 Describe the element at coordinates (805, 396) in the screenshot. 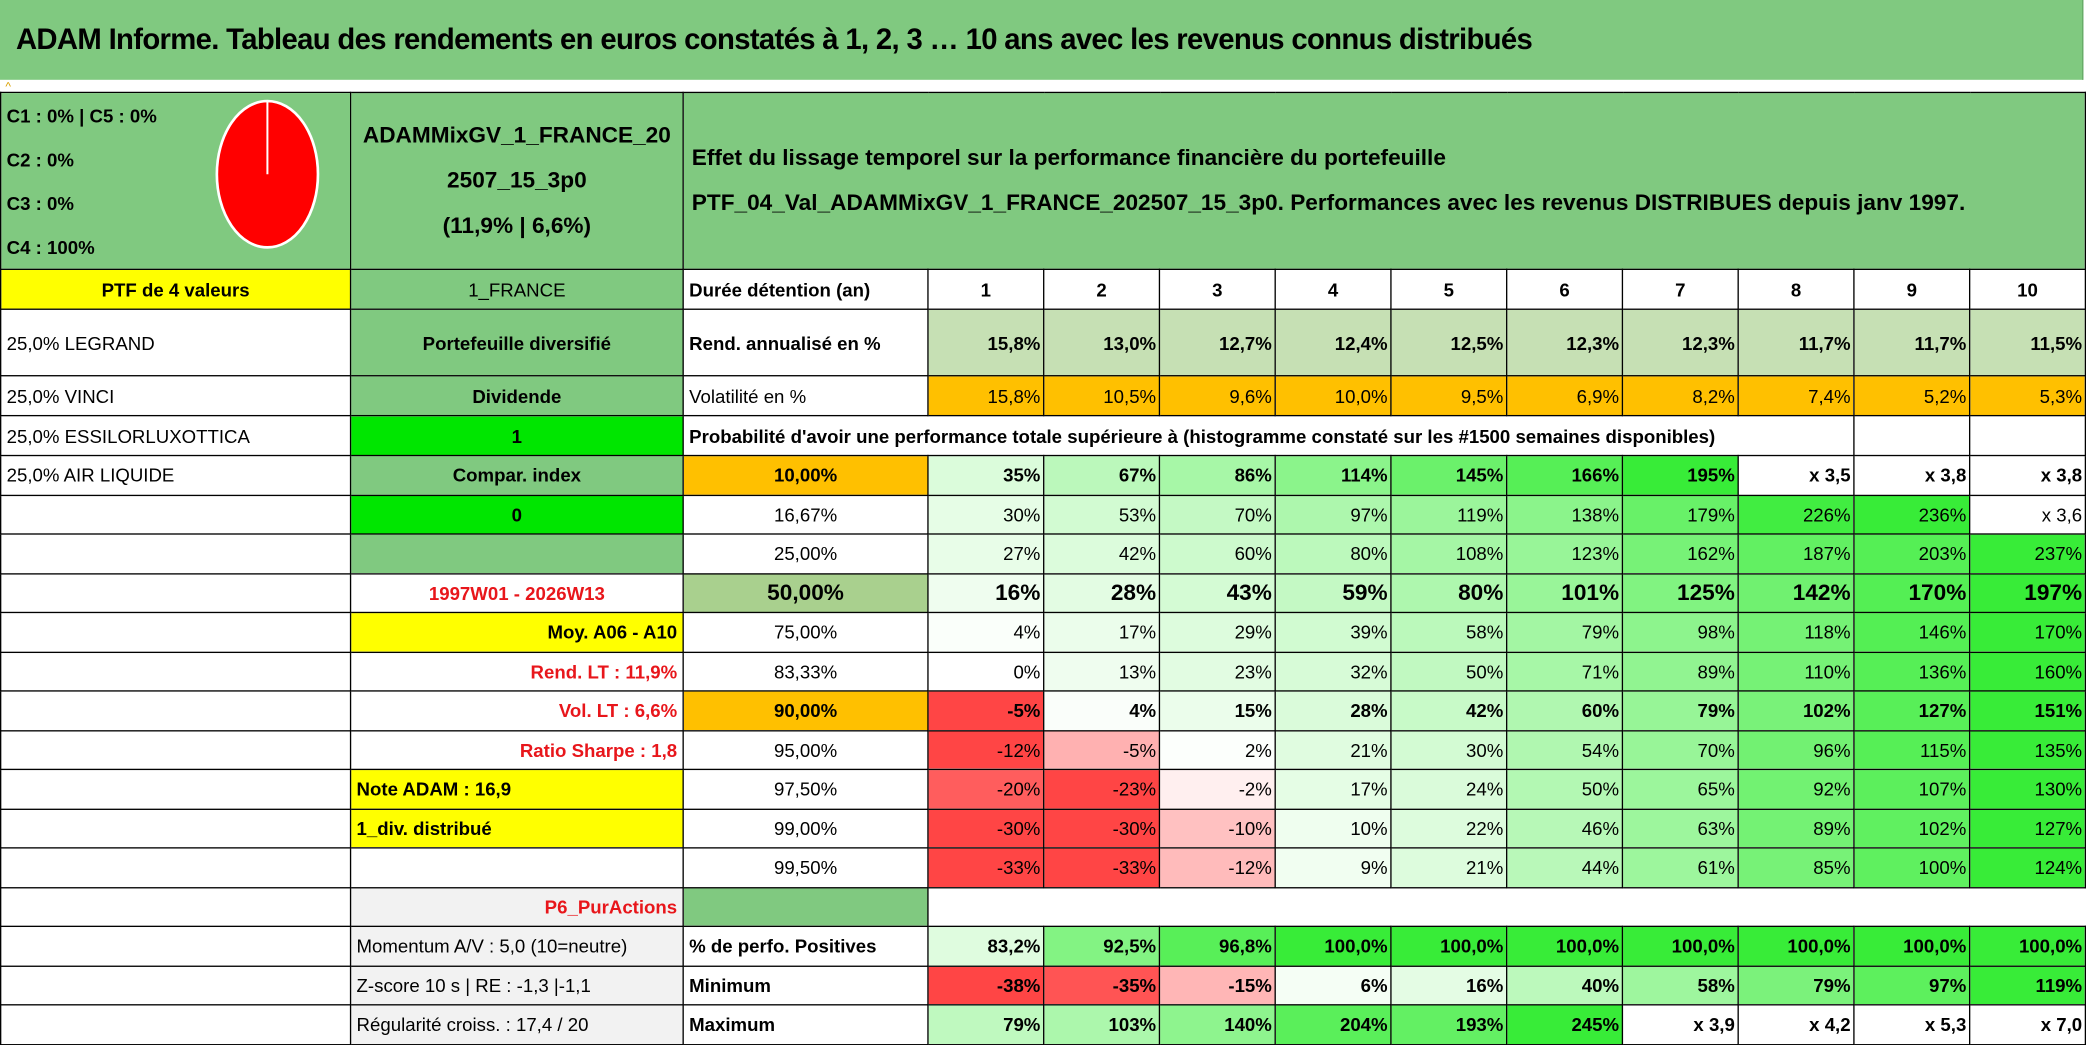

I see `row-label-cell: Volatilité en %` at that location.